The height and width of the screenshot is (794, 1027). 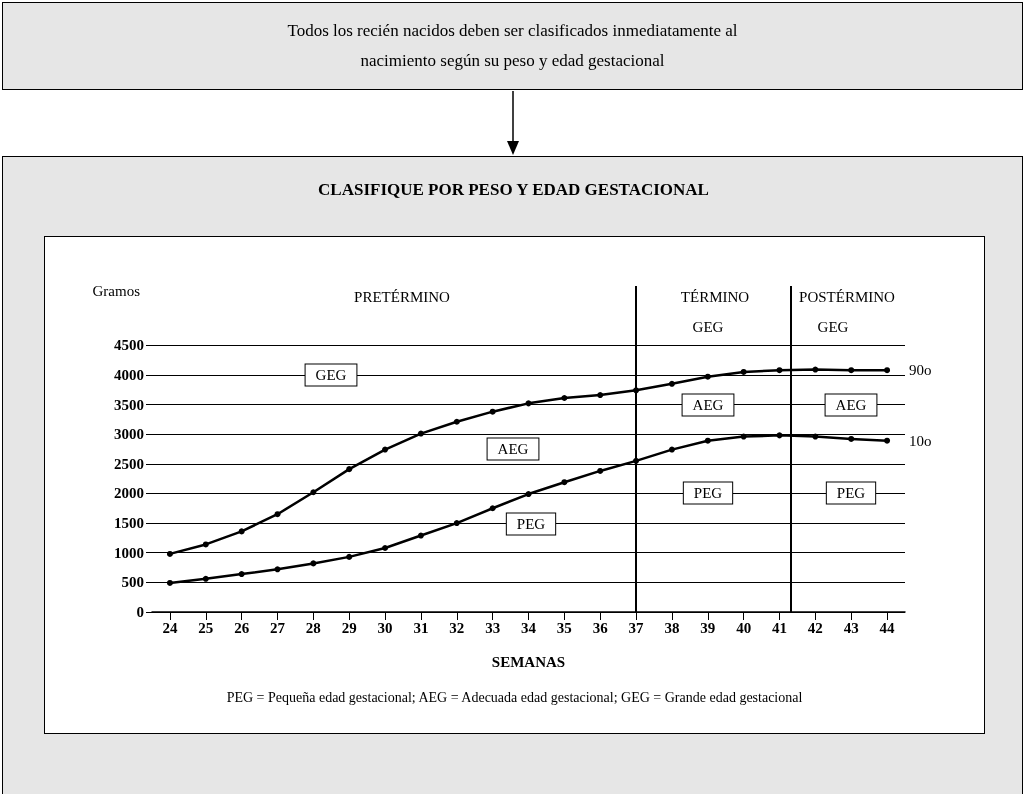 What do you see at coordinates (129, 463) in the screenshot?
I see `y-tick-label: 2500` at bounding box center [129, 463].